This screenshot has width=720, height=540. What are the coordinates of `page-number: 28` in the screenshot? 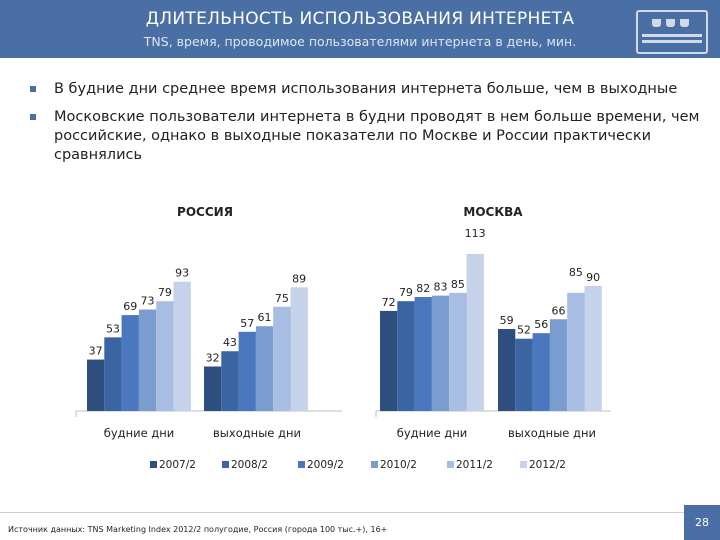 It's located at (702, 522).